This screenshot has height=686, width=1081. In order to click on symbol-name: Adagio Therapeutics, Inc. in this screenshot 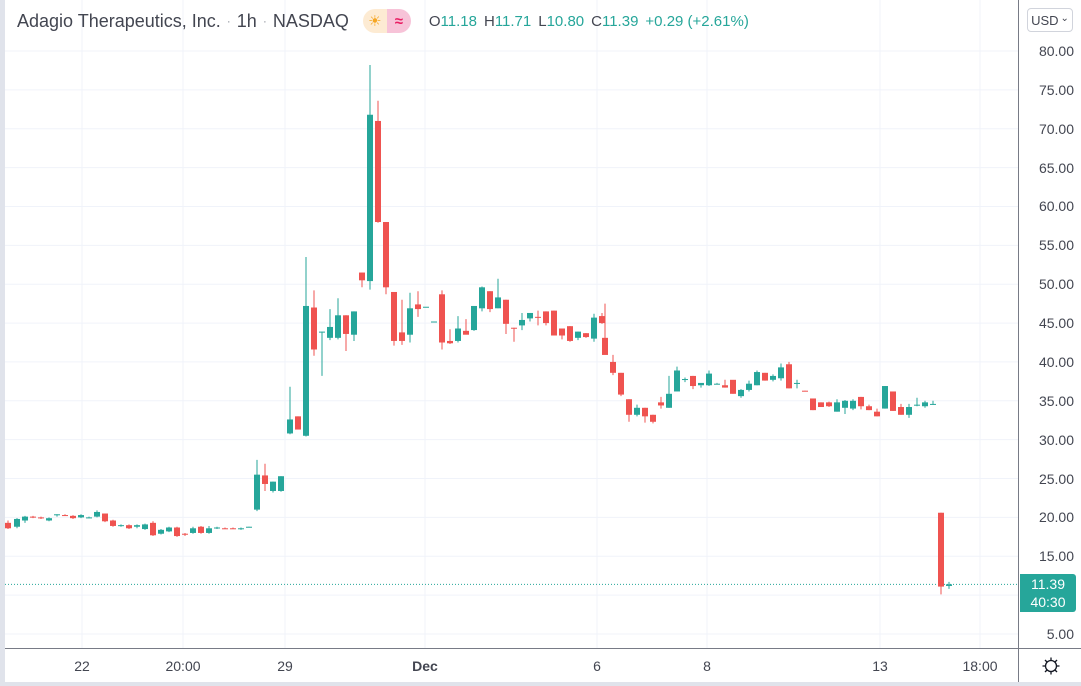, I will do `click(119, 20)`.